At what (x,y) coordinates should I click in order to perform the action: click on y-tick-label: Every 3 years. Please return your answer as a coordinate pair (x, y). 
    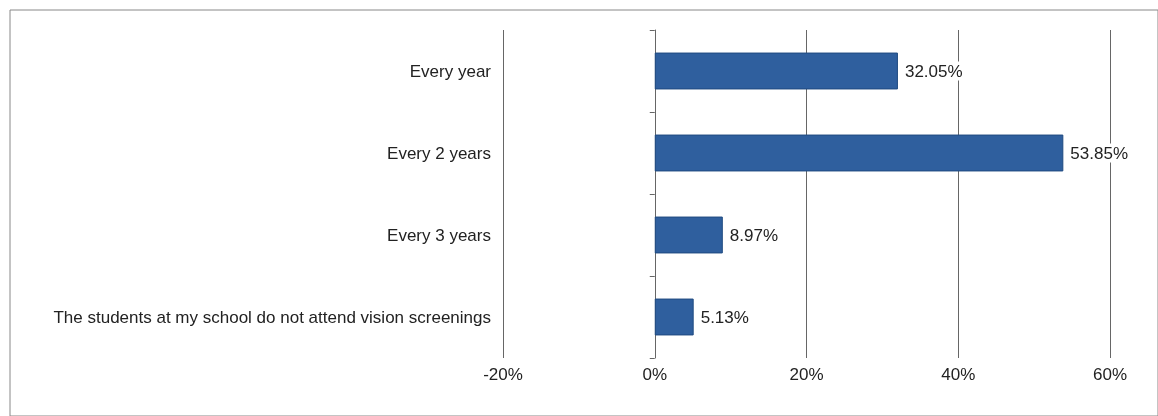
    Looking at the image, I should click on (439, 235).